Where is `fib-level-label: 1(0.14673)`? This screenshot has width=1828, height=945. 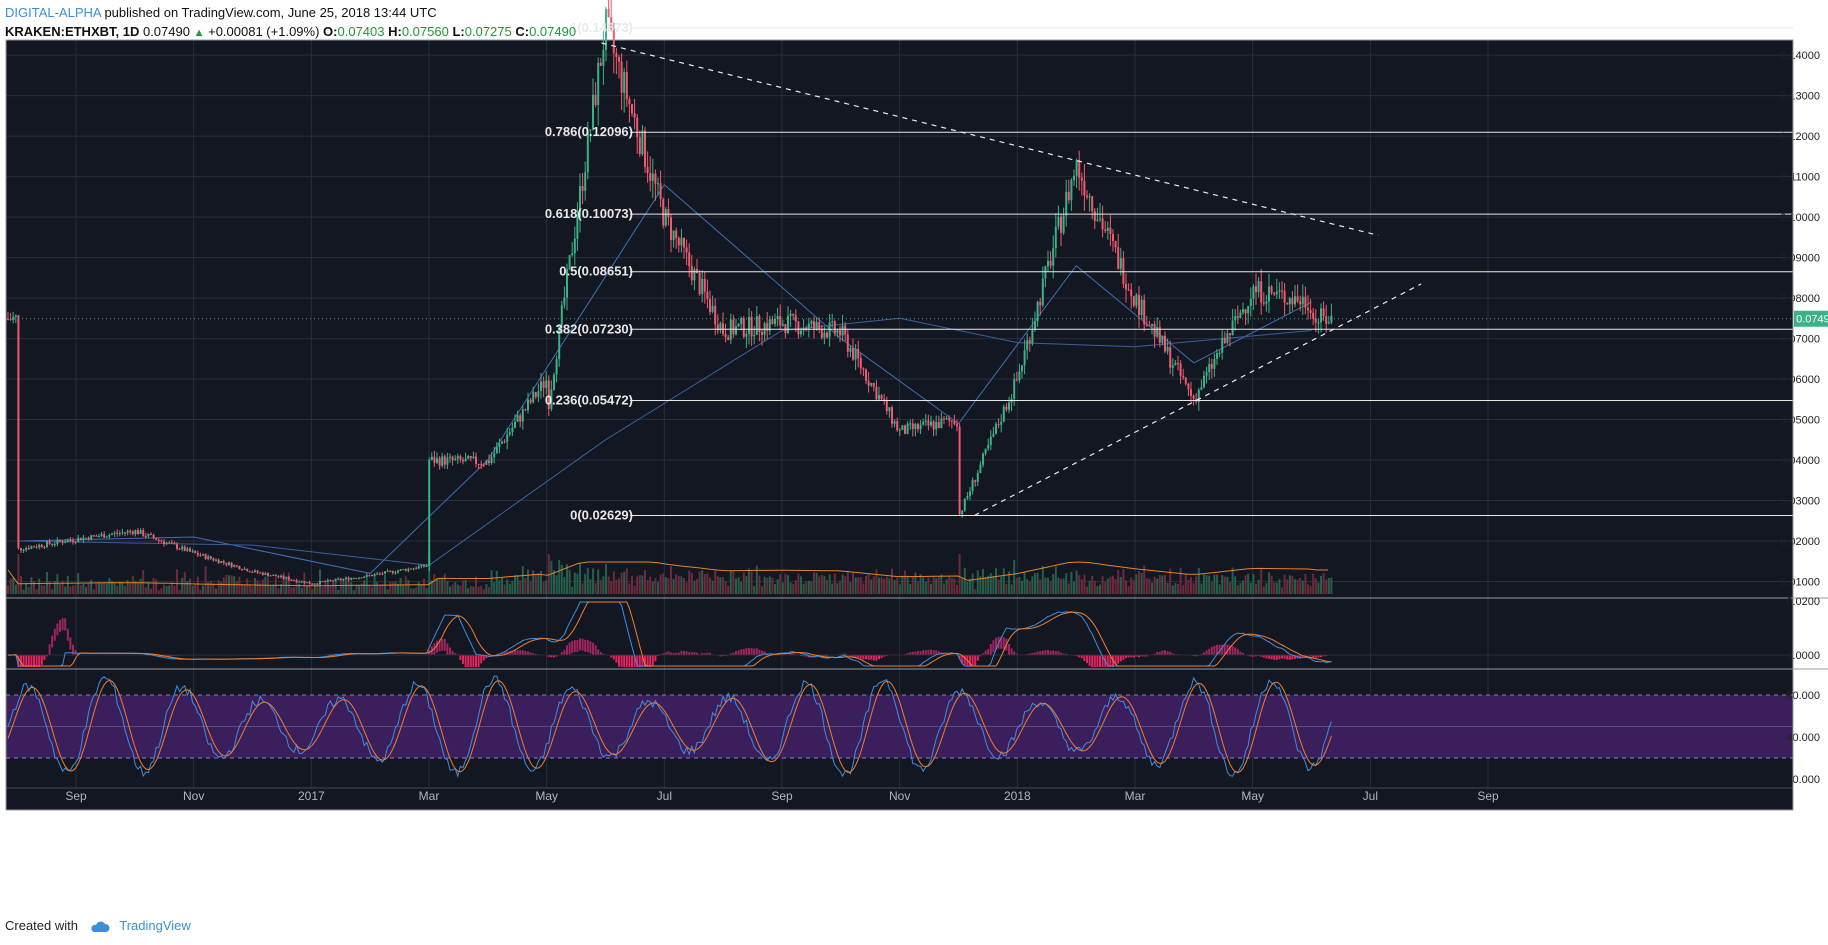 fib-level-label: 1(0.14673) is located at coordinates (601, 27).